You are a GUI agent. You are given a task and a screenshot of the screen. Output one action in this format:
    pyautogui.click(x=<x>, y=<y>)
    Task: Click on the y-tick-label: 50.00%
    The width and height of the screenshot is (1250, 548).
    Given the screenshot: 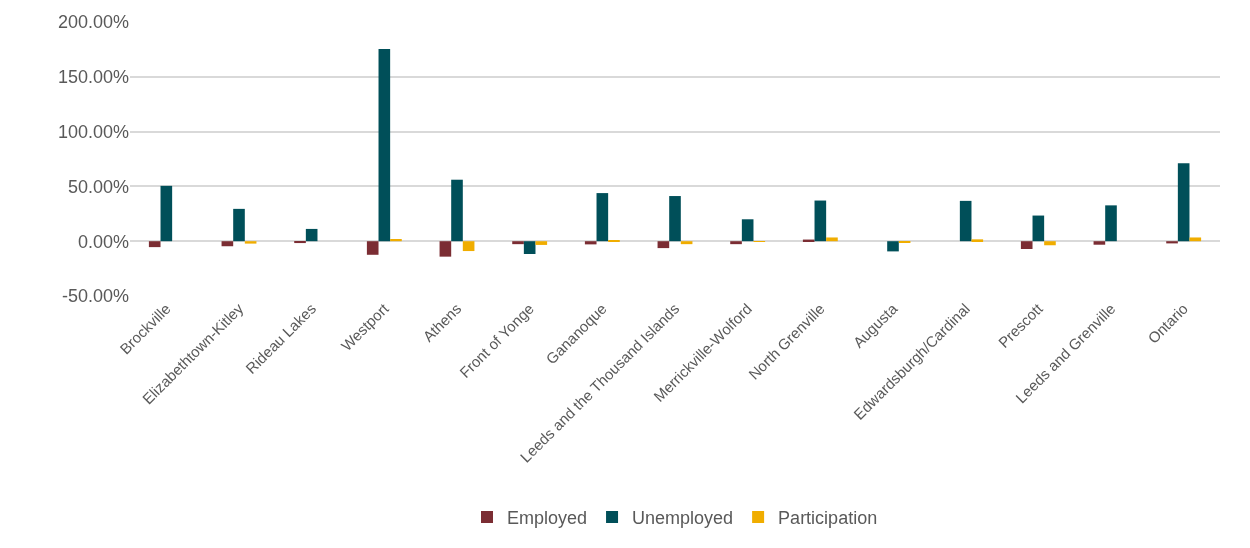 What is the action you would take?
    pyautogui.click(x=98, y=186)
    